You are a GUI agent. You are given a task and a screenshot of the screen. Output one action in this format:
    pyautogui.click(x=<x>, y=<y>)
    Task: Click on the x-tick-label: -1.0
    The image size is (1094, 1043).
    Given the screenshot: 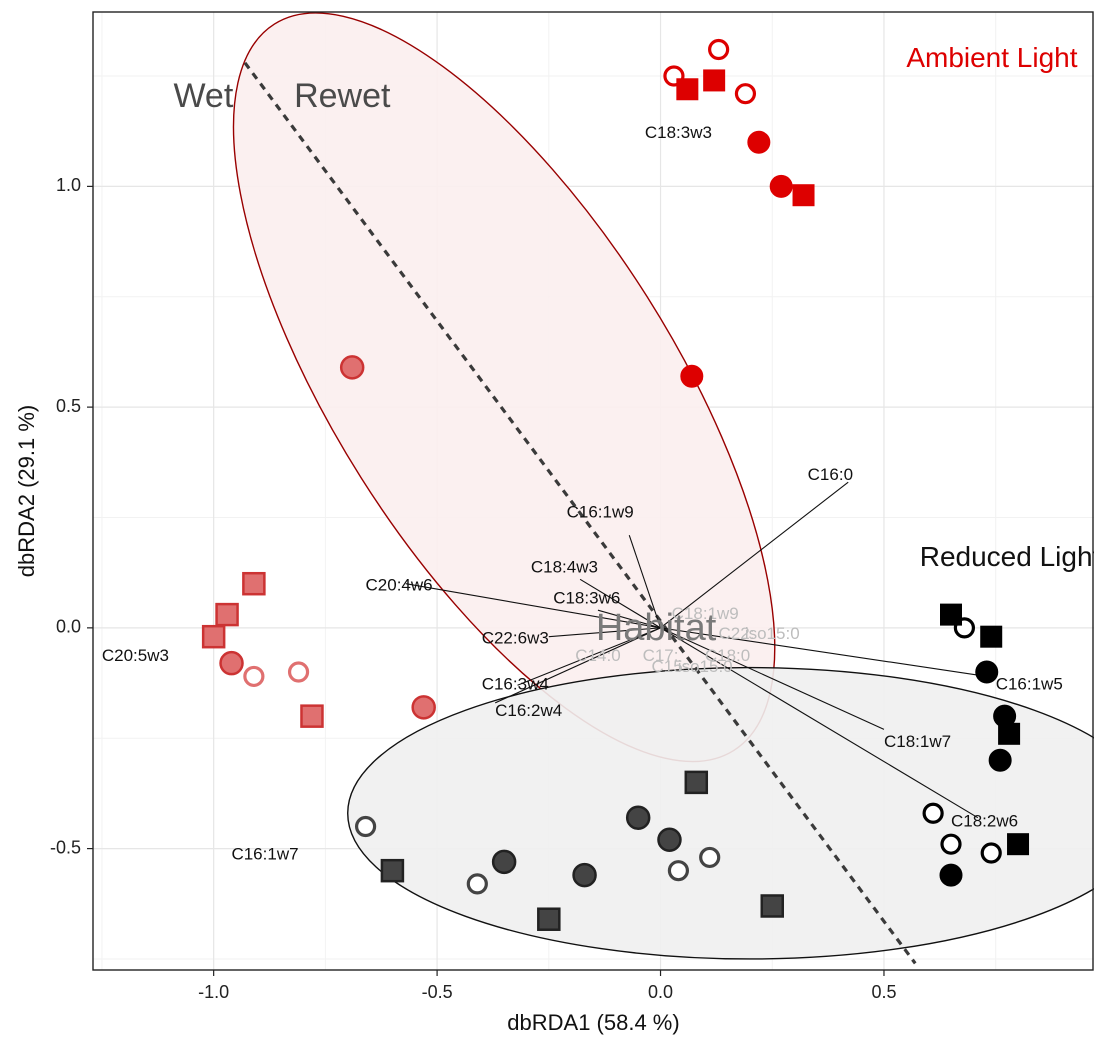 What is the action you would take?
    pyautogui.click(x=213, y=992)
    